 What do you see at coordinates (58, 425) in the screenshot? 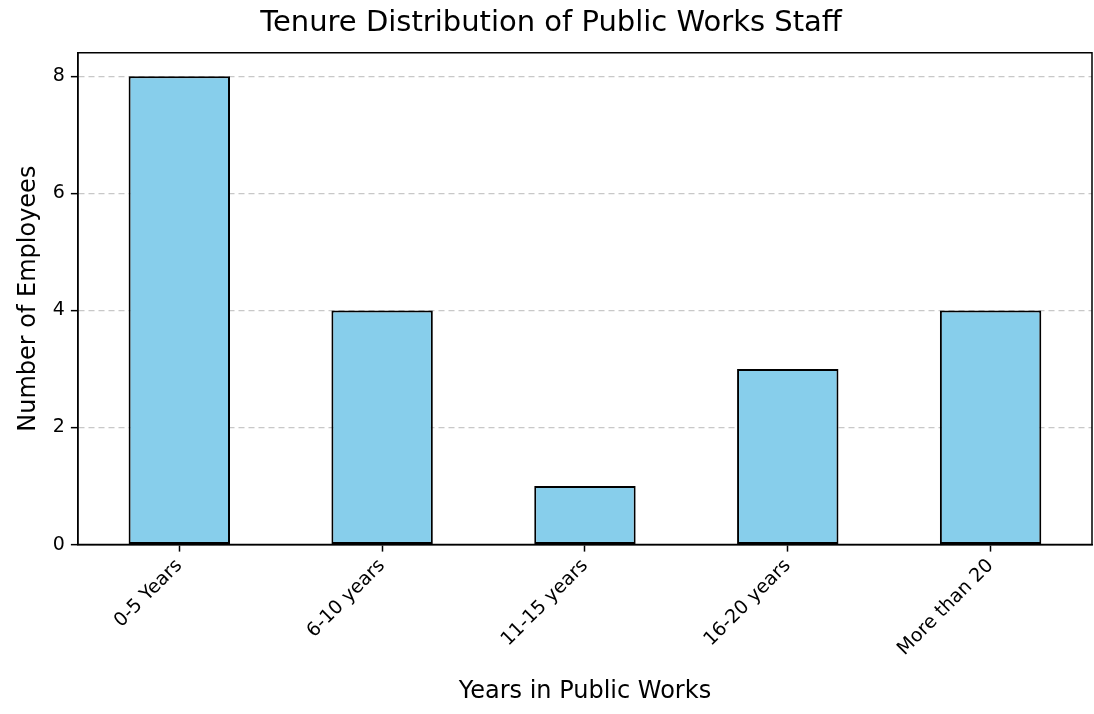
I see `y-tick-label: 2` at bounding box center [58, 425].